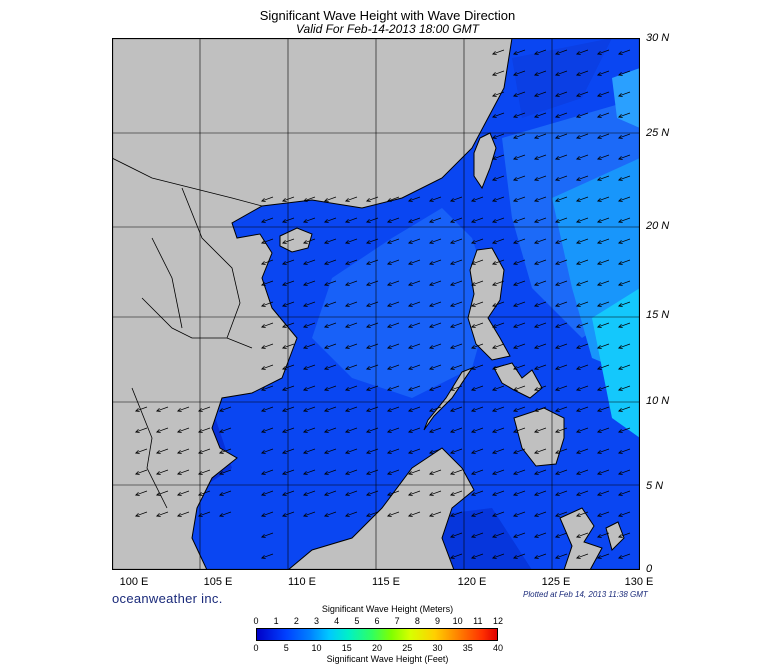 The image size is (775, 665). Describe the element at coordinates (337, 621) in the screenshot. I see `colorbar-meter-tick: 4` at that location.